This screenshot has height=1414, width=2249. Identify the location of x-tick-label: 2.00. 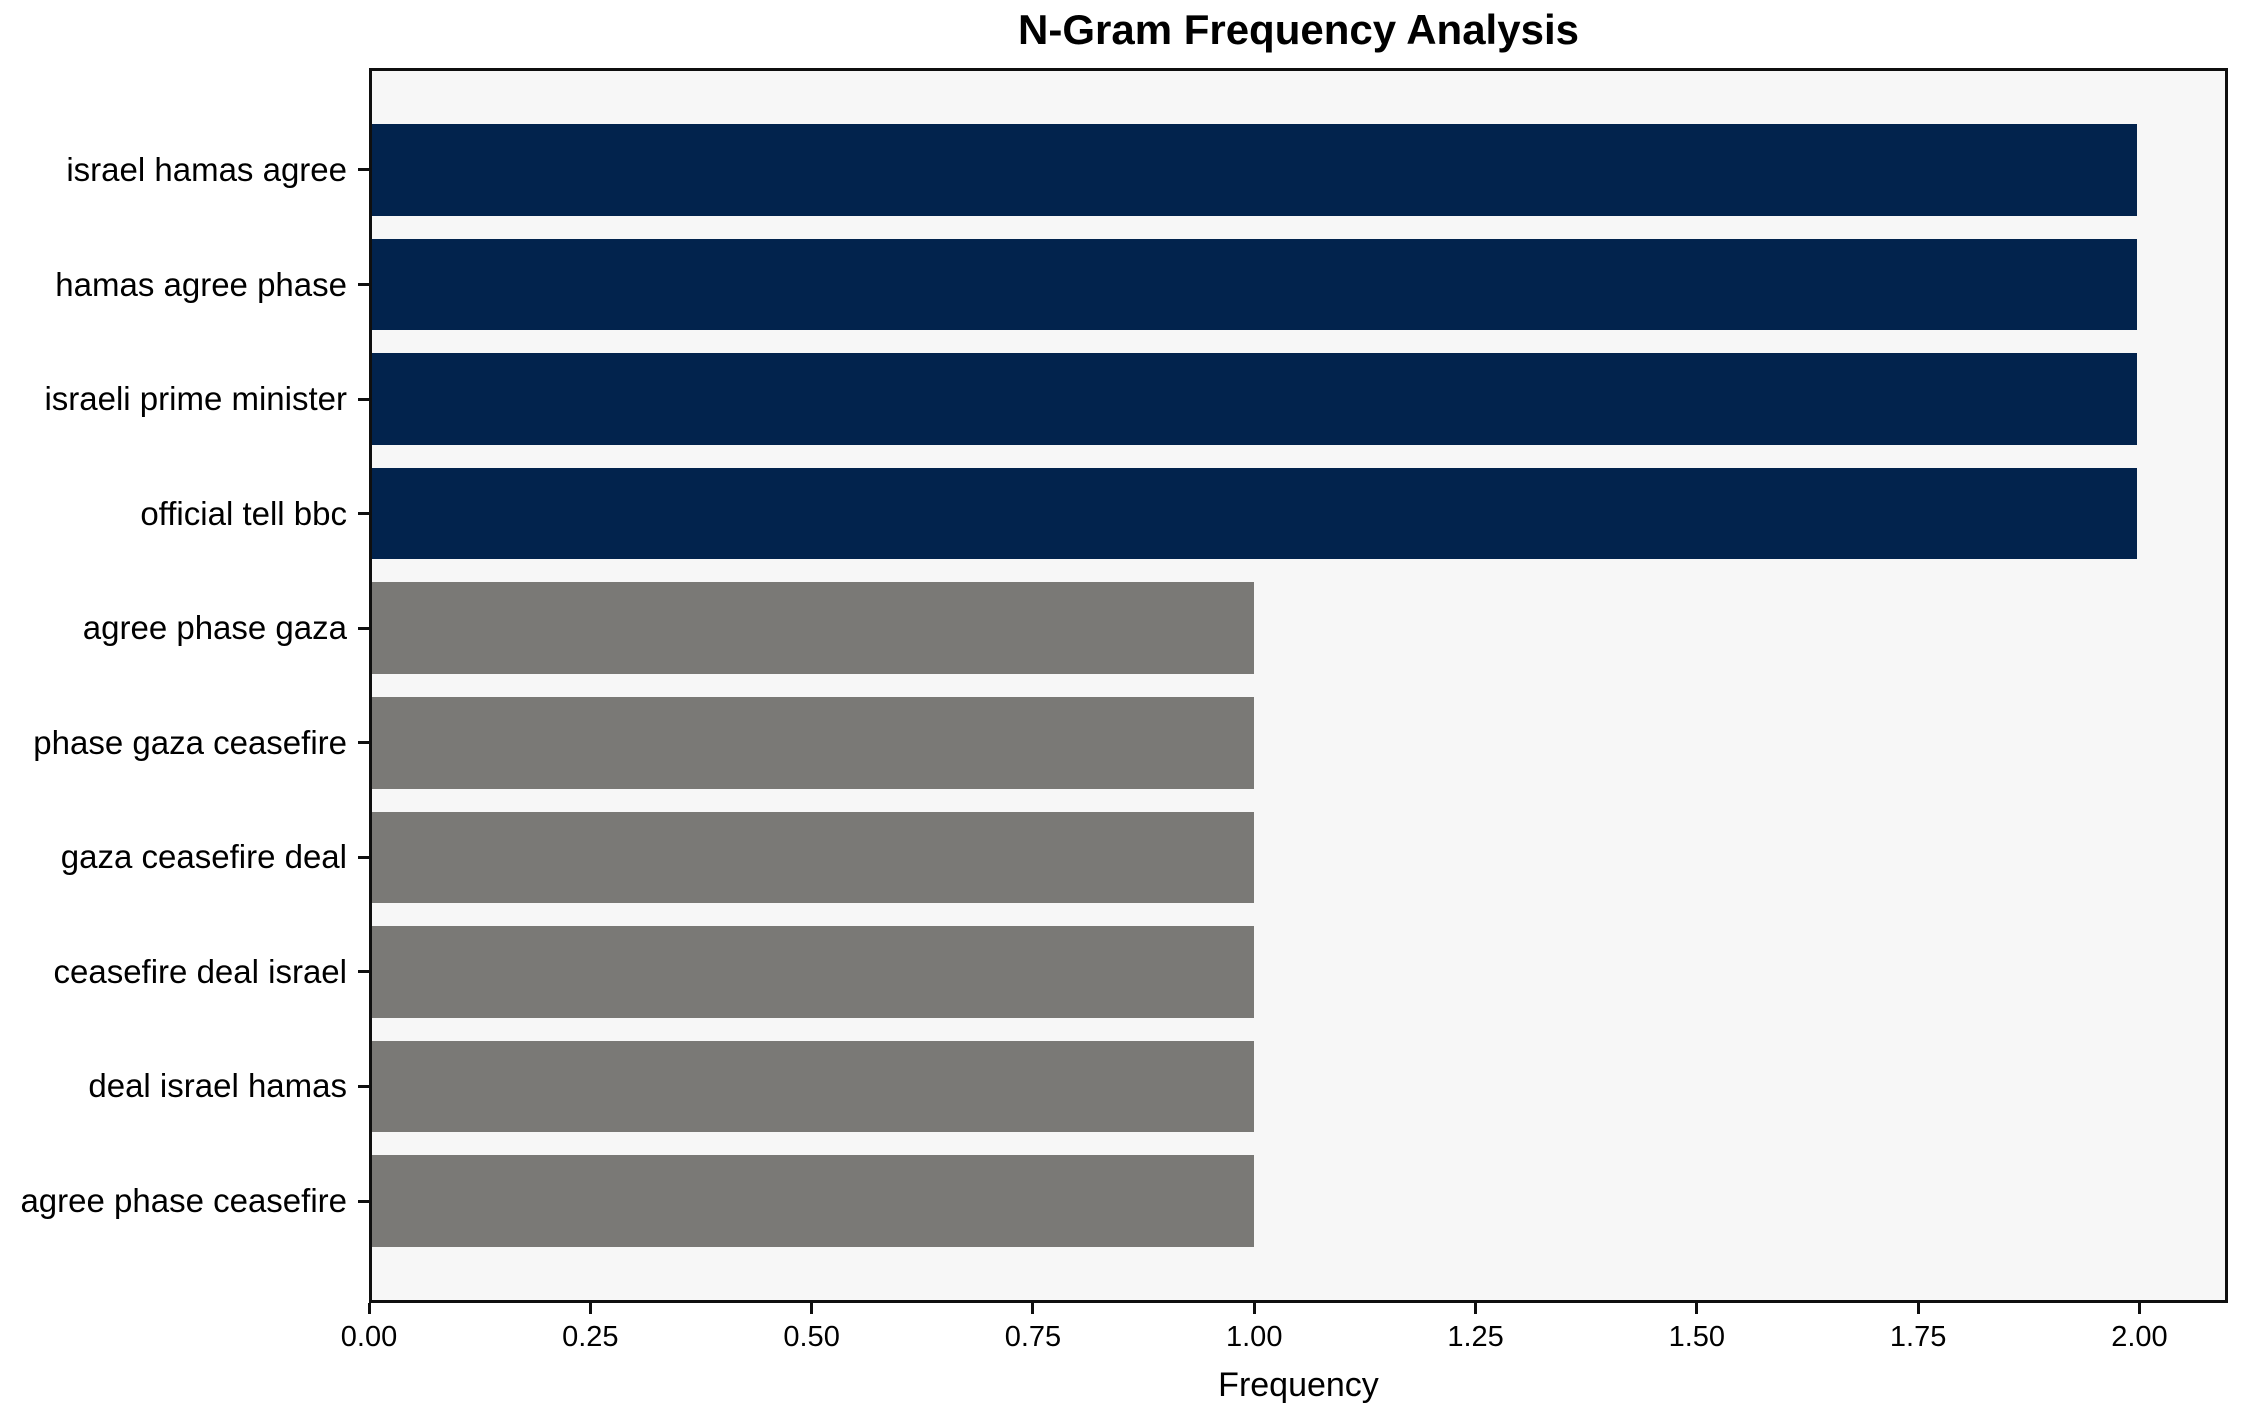
(2139, 1337).